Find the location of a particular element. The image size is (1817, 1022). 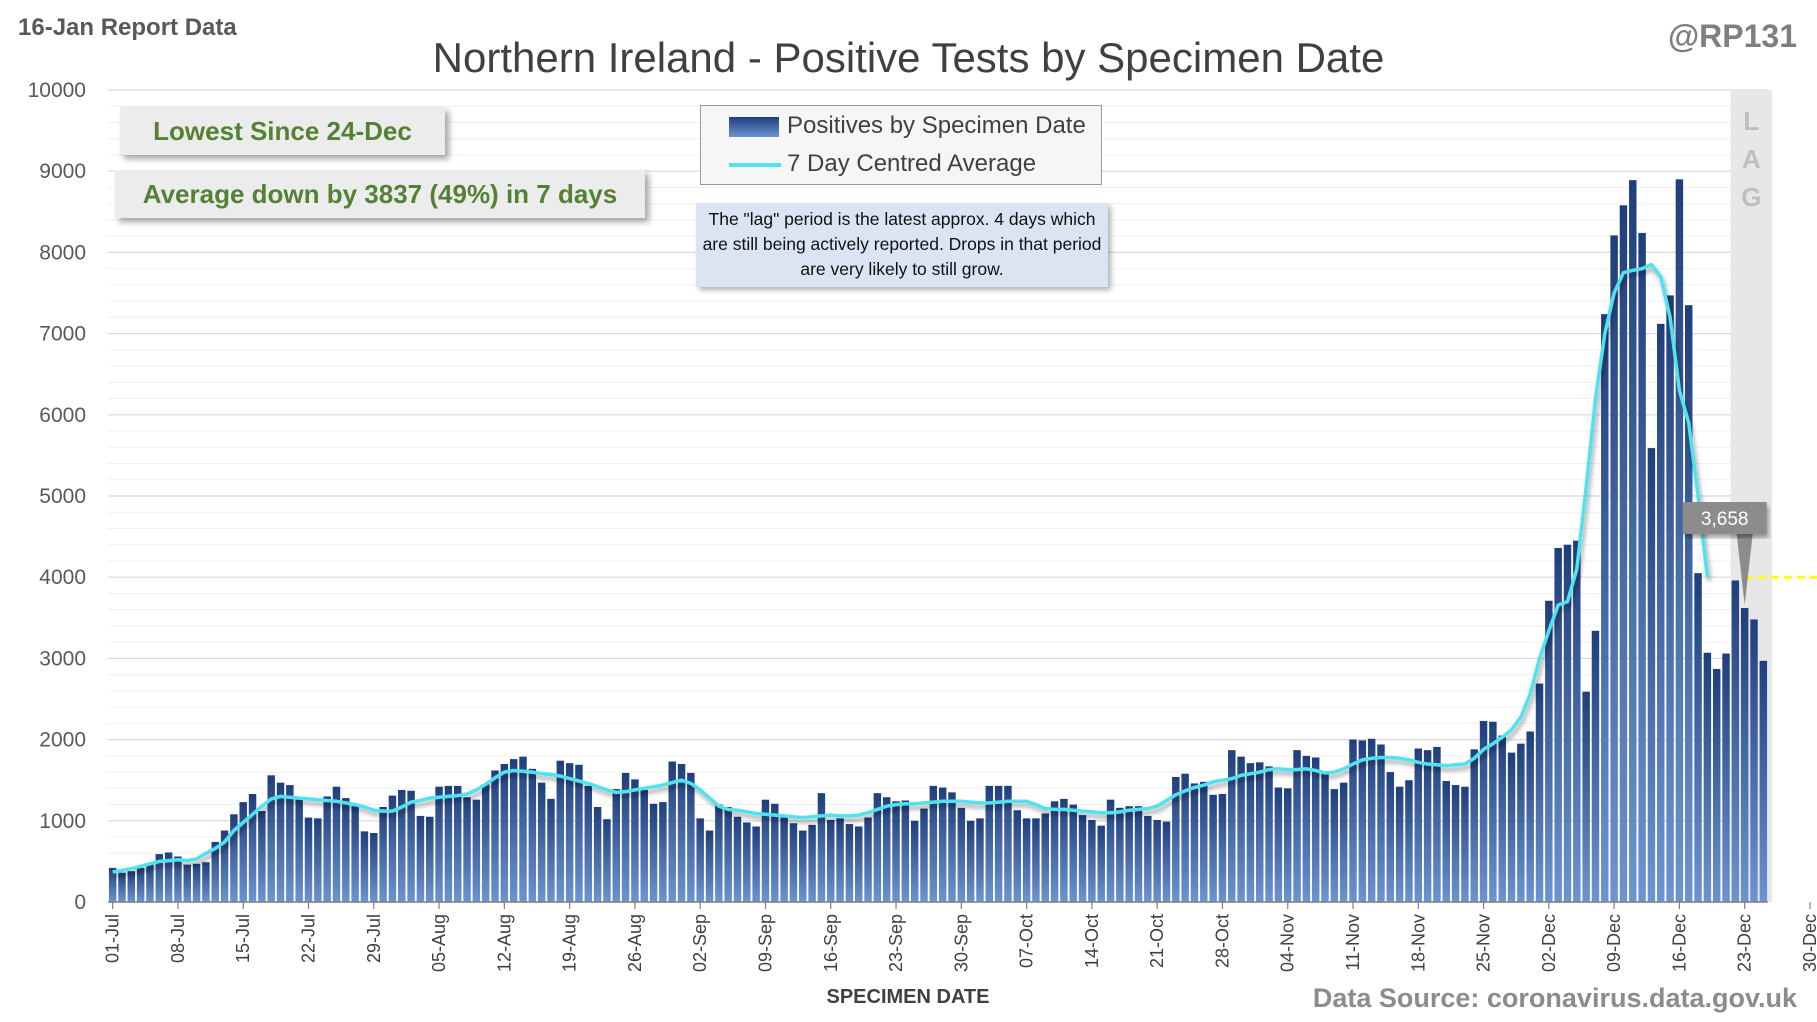

lag-letter: L is located at coordinates (1751, 121).